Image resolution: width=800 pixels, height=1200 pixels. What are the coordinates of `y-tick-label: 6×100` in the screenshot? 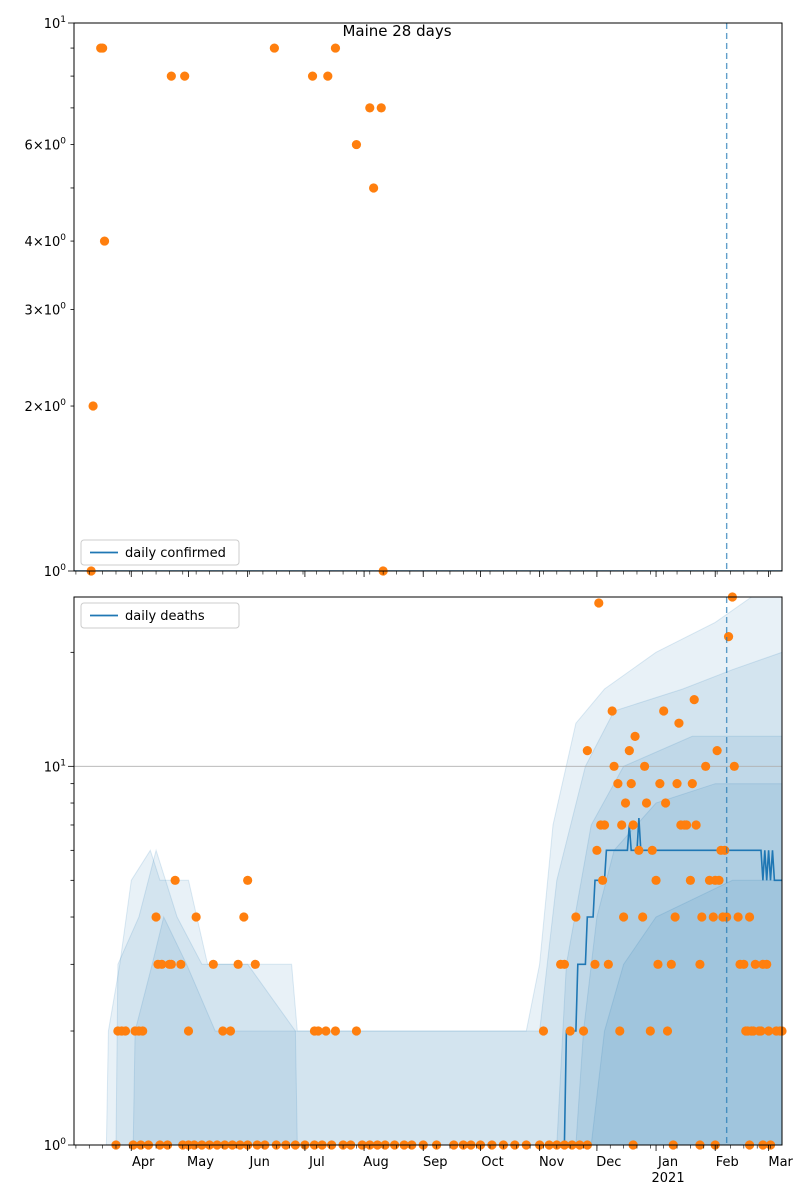 It's located at (46, 145).